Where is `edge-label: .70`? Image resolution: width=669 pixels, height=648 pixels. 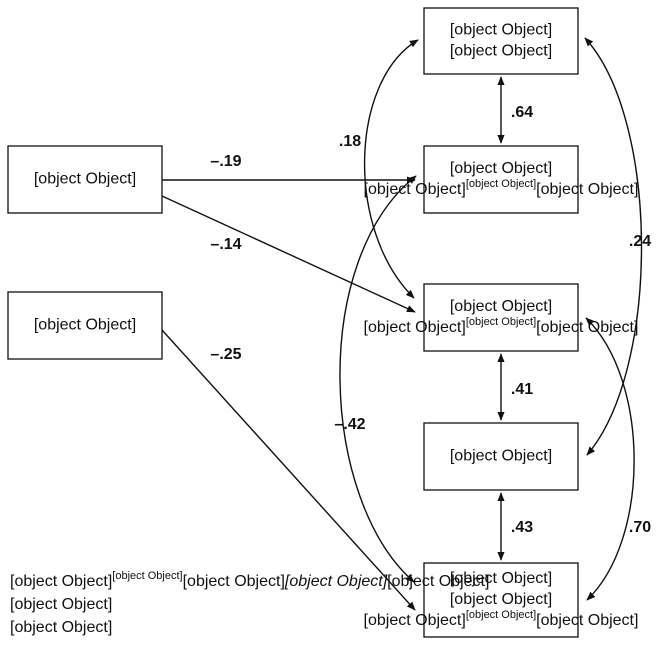 edge-label: .70 is located at coordinates (640, 527).